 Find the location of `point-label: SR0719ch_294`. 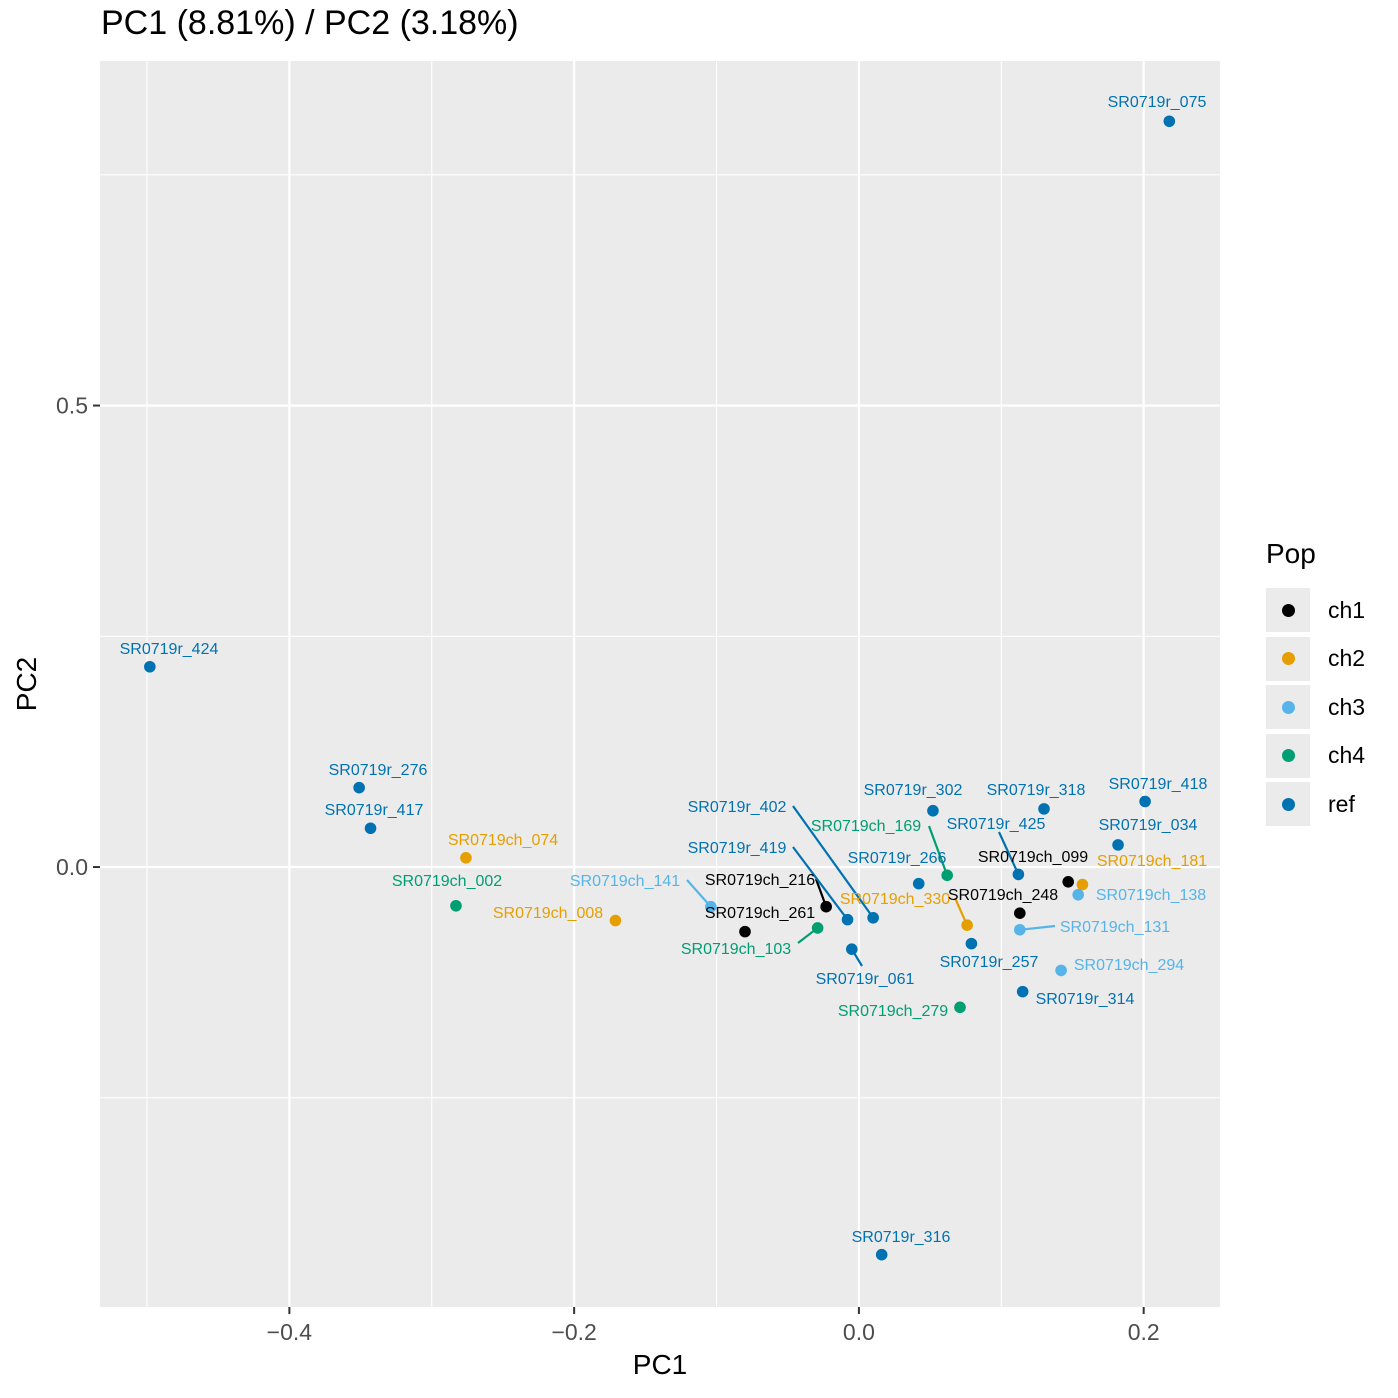

point-label: SR0719ch_294 is located at coordinates (1129, 965).